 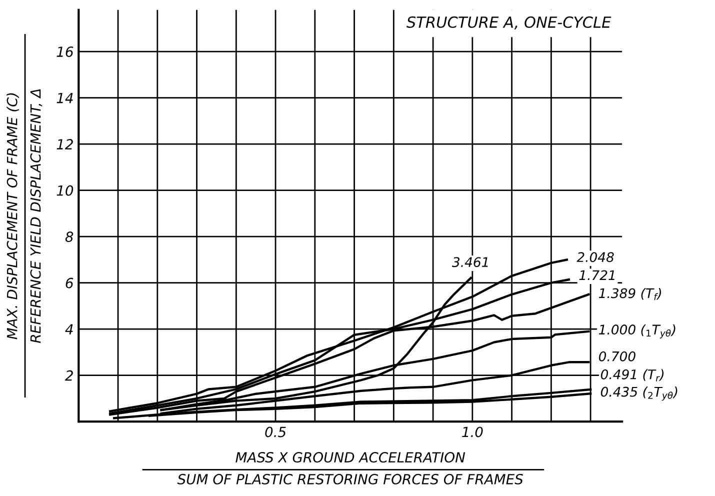 I want to click on x-tick-label: 0.5, so click(x=275, y=432).